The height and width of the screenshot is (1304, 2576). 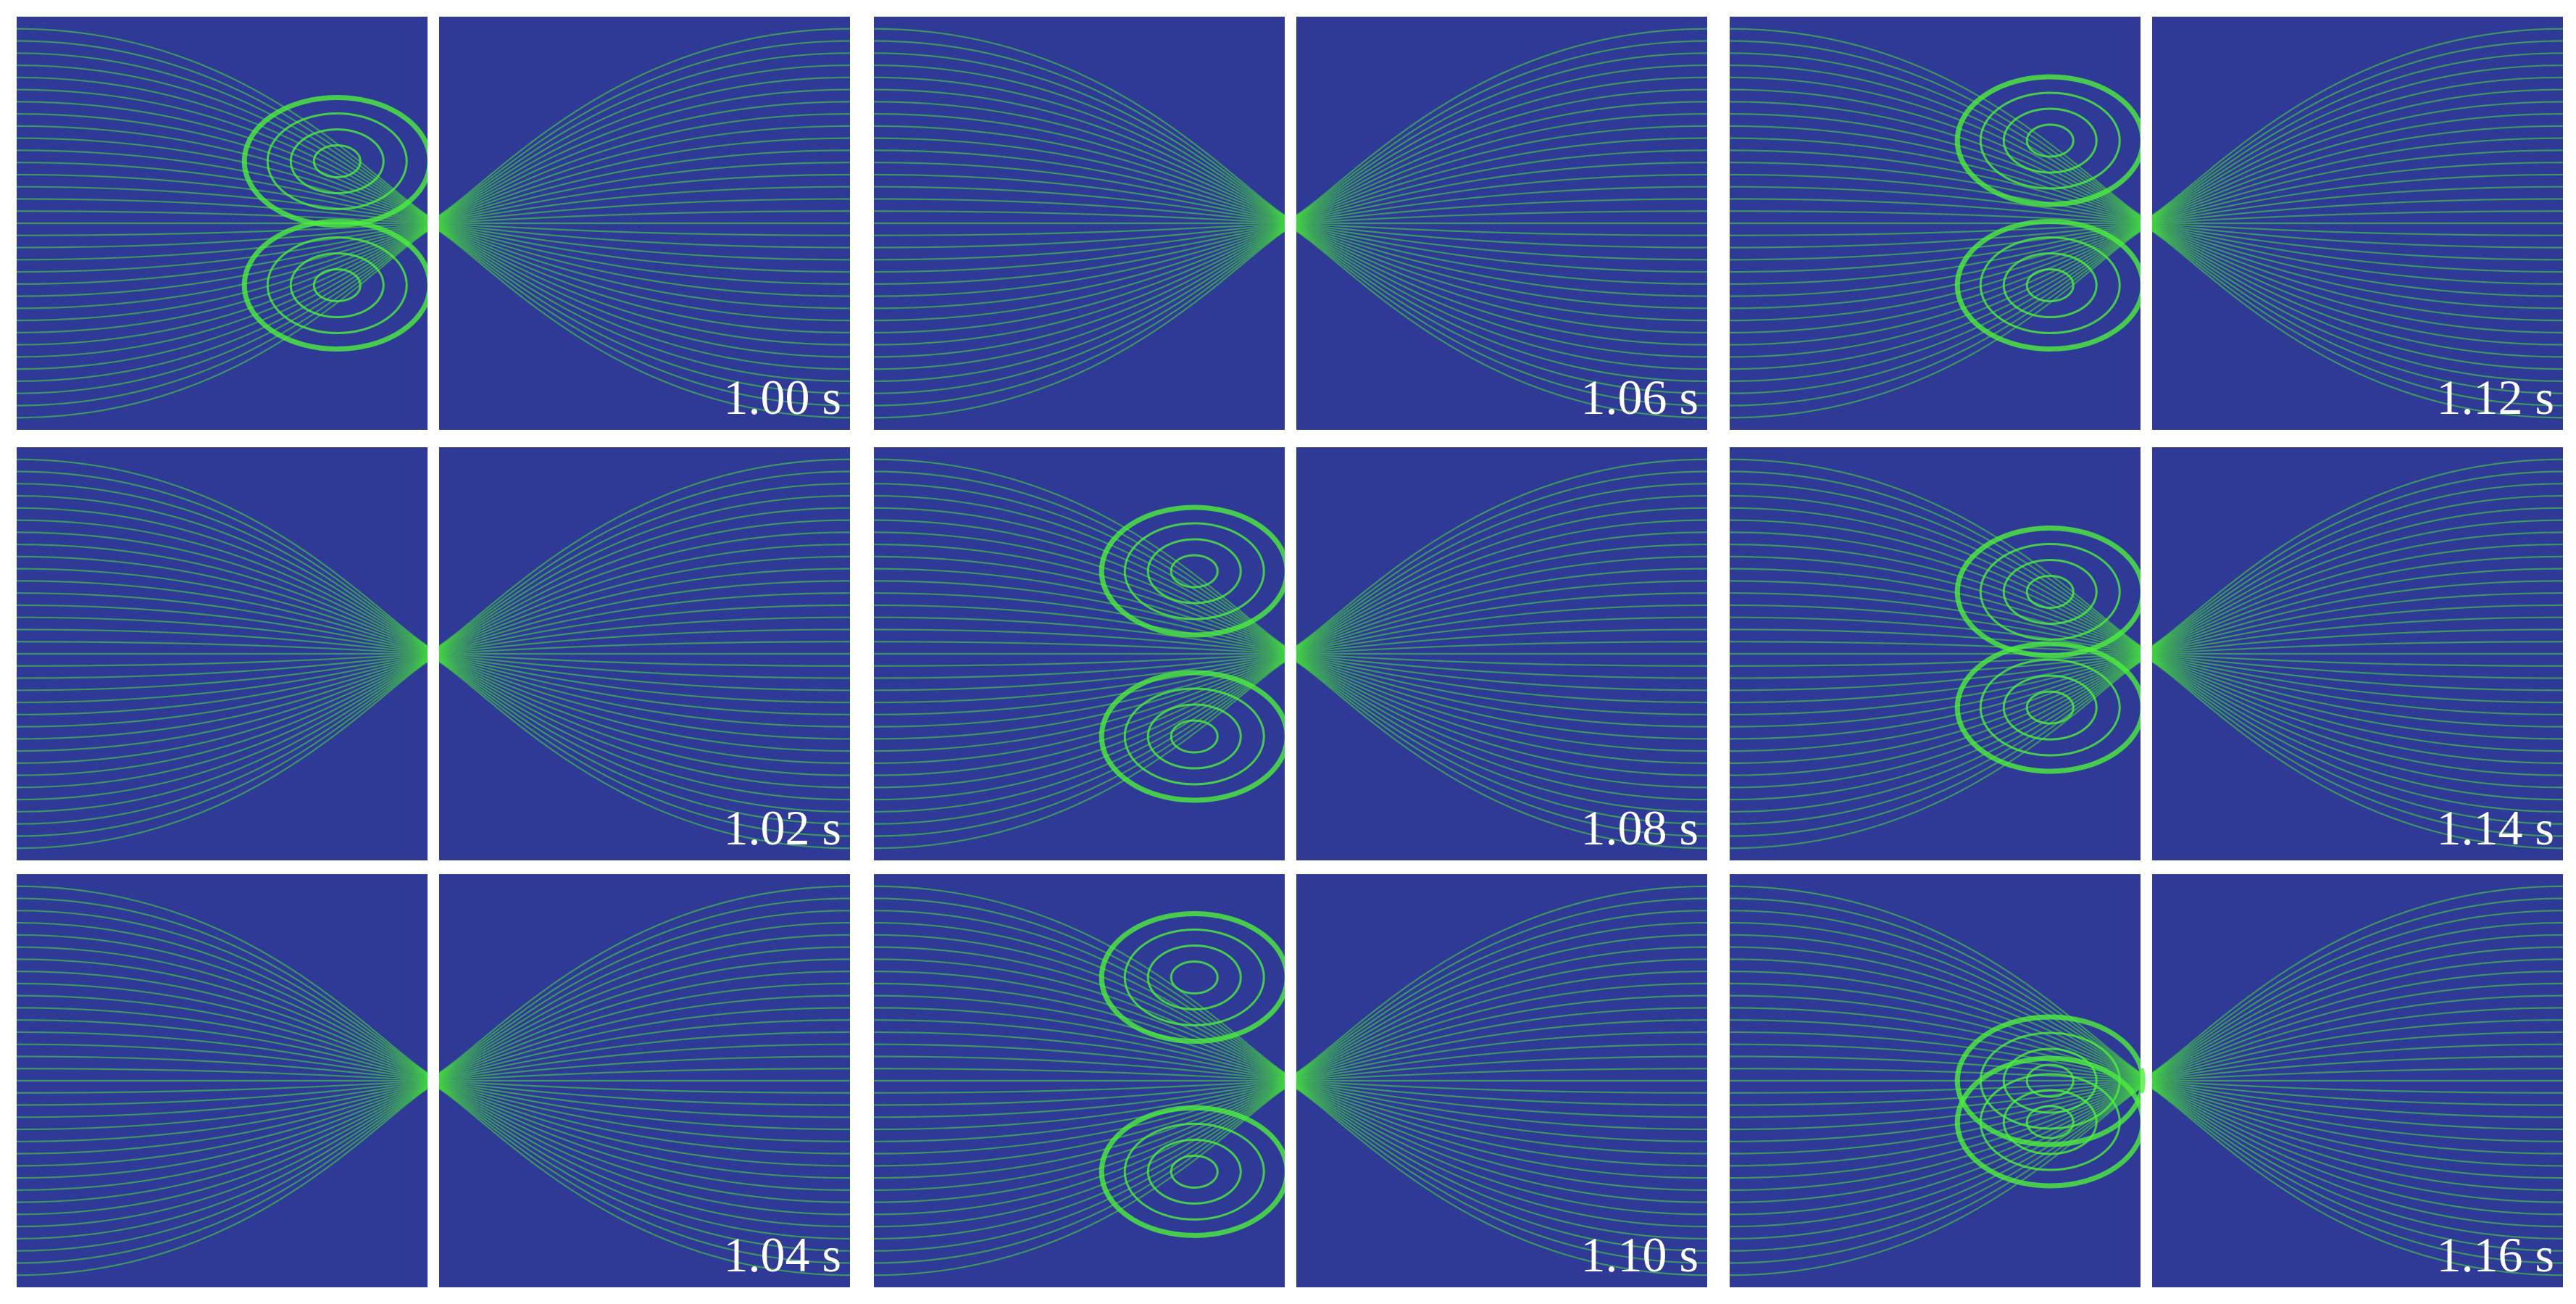 I want to click on time-label: 1.04 s, so click(x=782, y=1254).